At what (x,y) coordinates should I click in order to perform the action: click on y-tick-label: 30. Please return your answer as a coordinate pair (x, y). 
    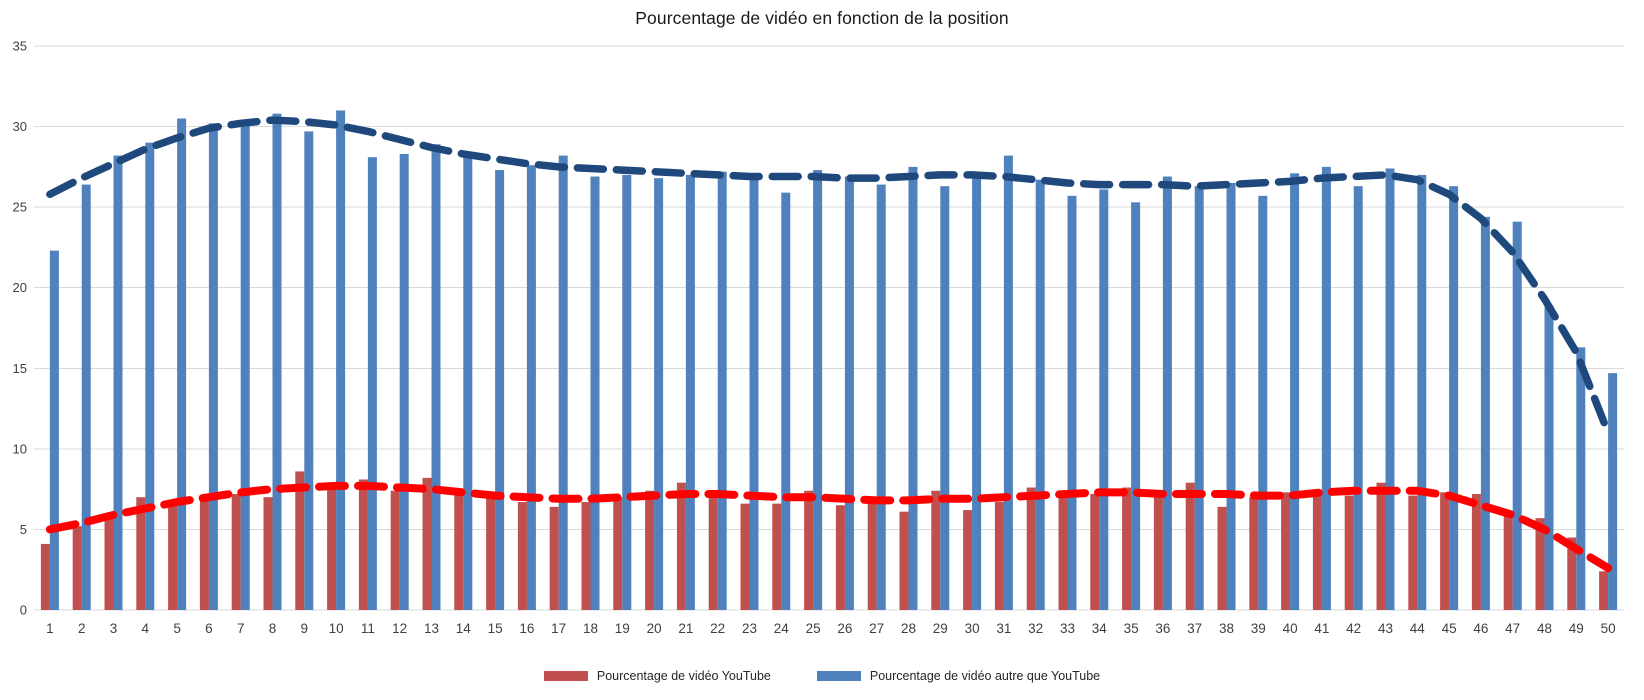
    Looking at the image, I should click on (20, 126).